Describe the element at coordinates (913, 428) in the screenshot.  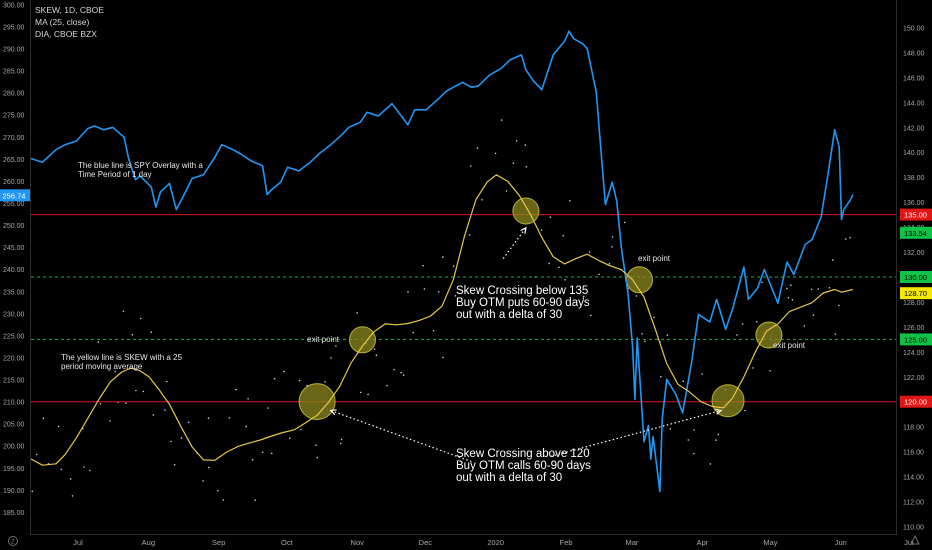
I see `right-tick-label: 118.00` at that location.